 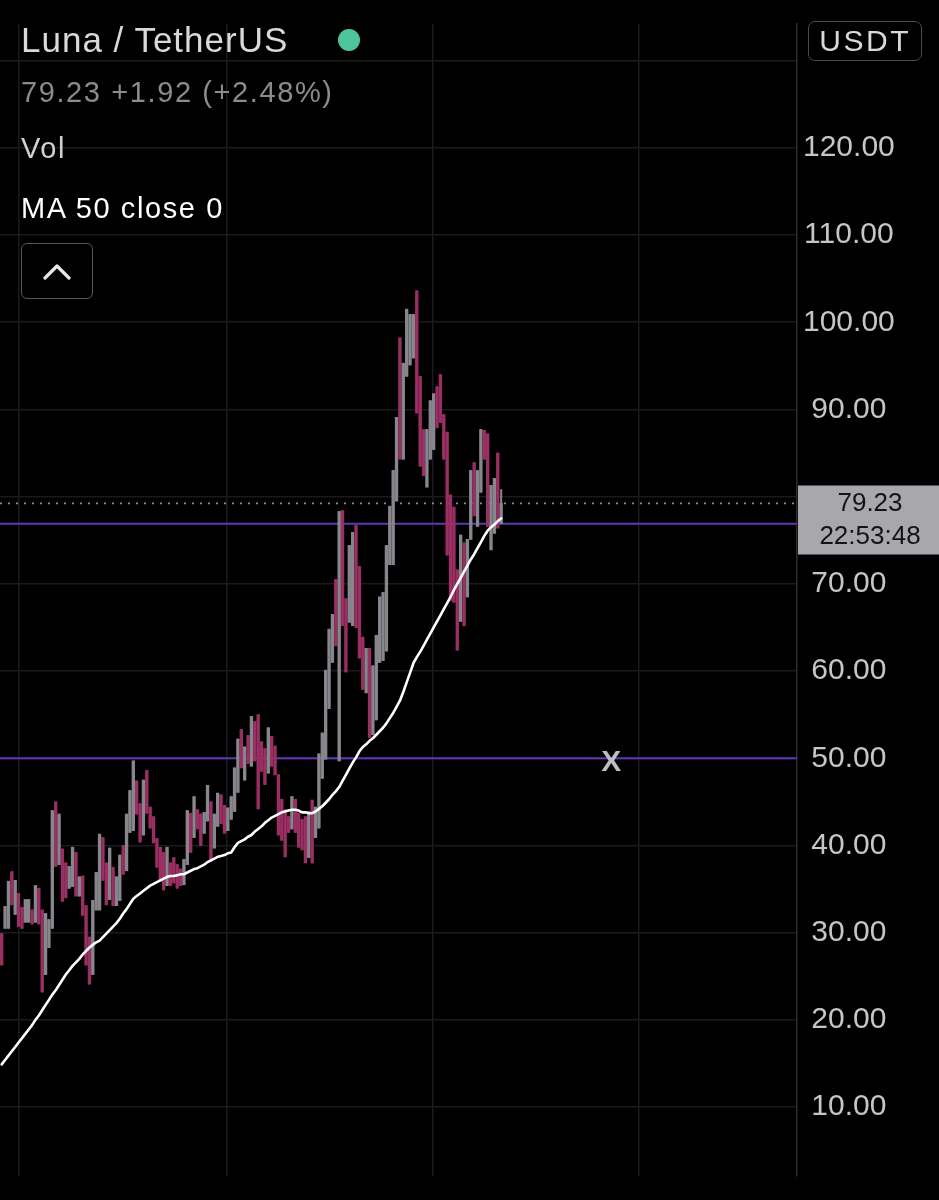 I want to click on y-tick-label: 70.00, so click(x=849, y=582).